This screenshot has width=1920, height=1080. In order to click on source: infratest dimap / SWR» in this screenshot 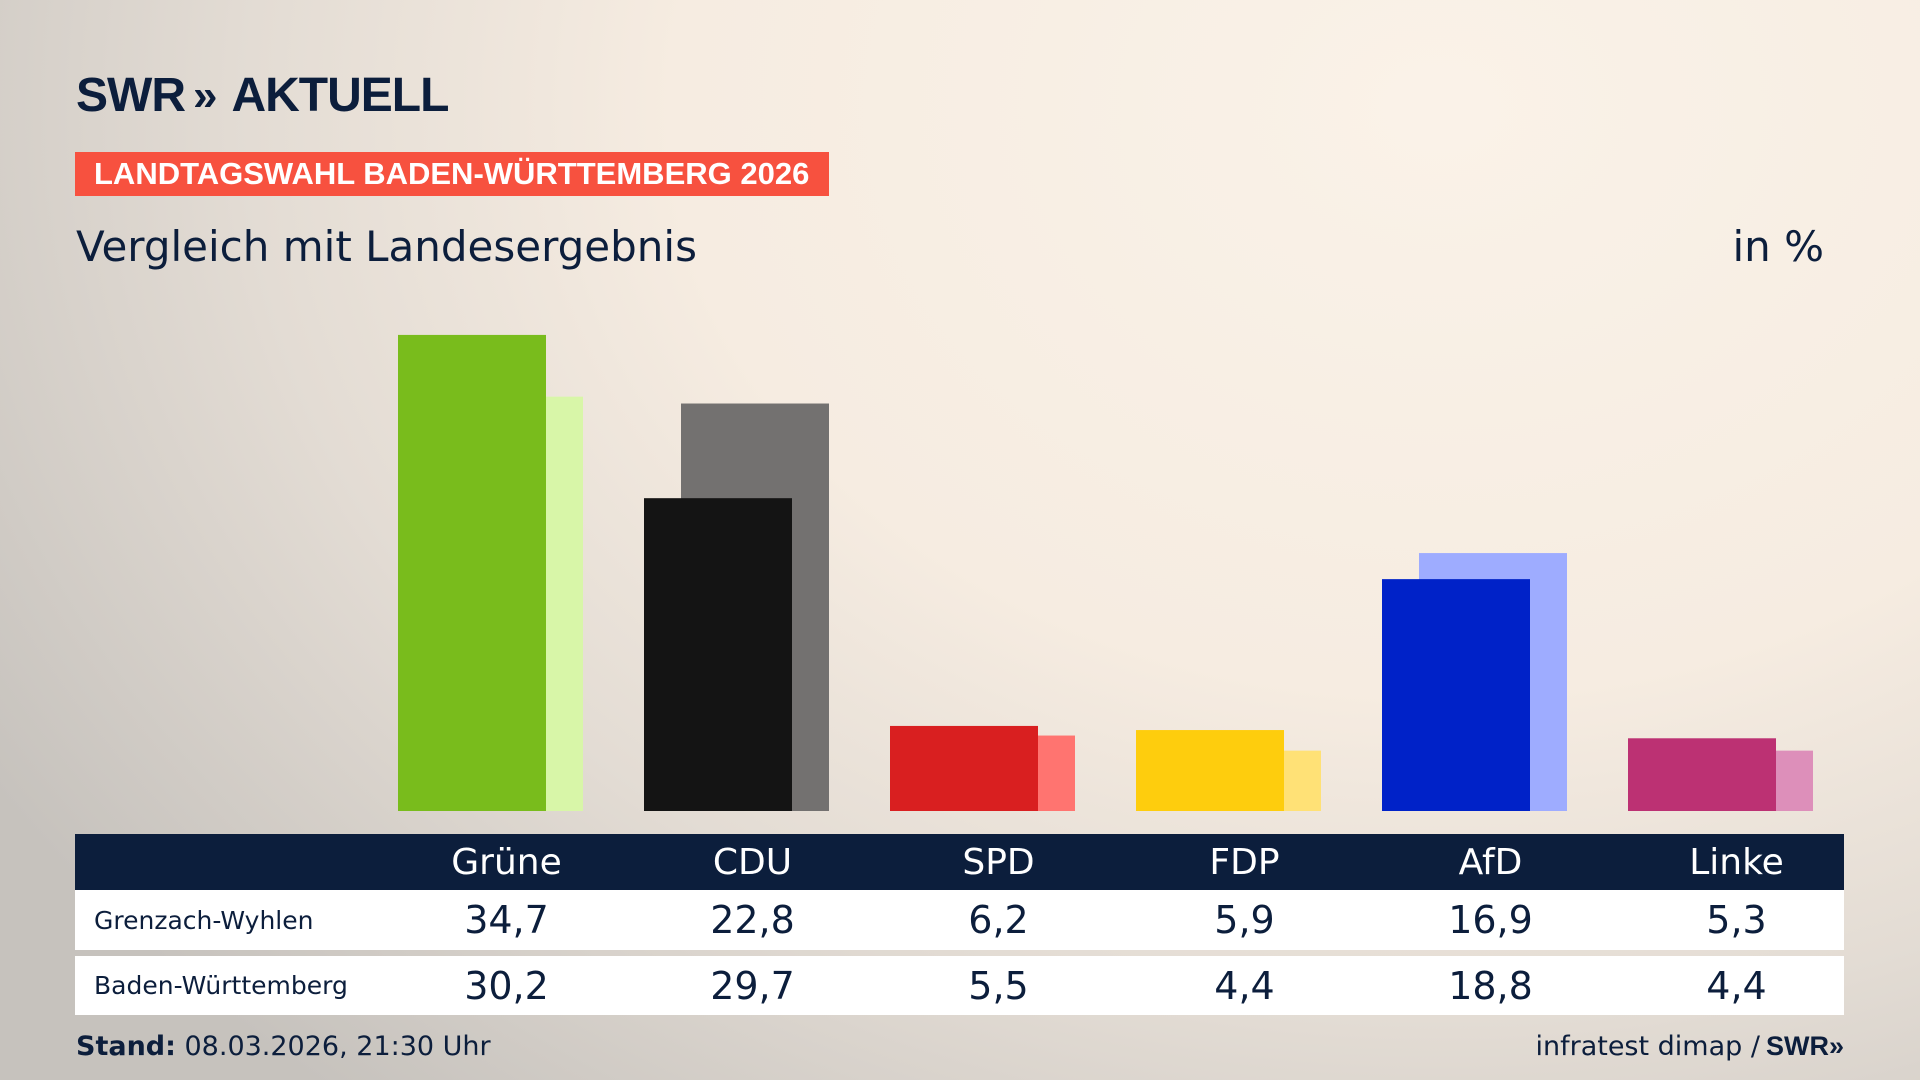, I will do `click(1689, 1046)`.